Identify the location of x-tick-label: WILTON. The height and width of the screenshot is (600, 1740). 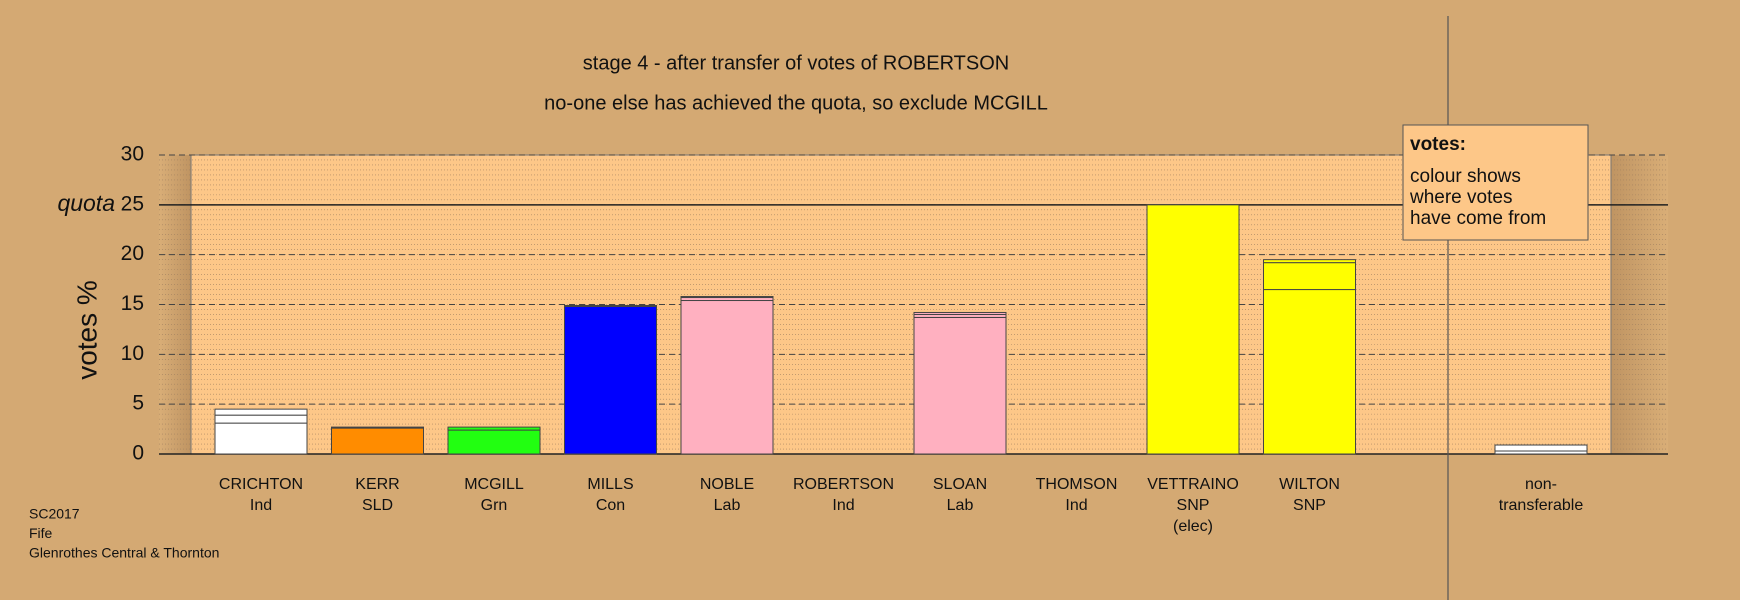
(1309, 484).